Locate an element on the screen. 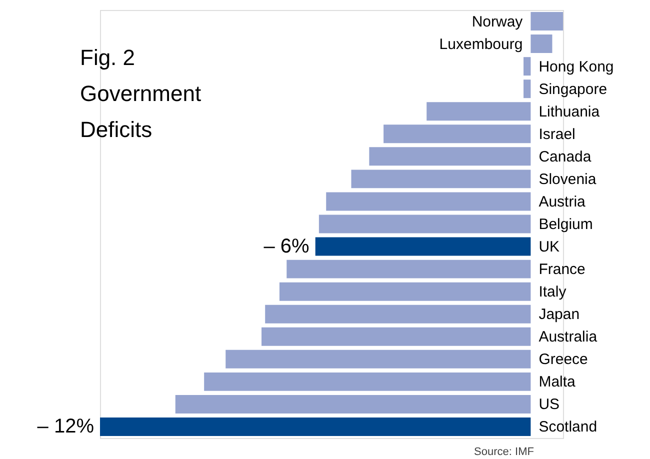 This screenshot has width=650, height=459. y-tick-label: France is located at coordinates (562, 269).